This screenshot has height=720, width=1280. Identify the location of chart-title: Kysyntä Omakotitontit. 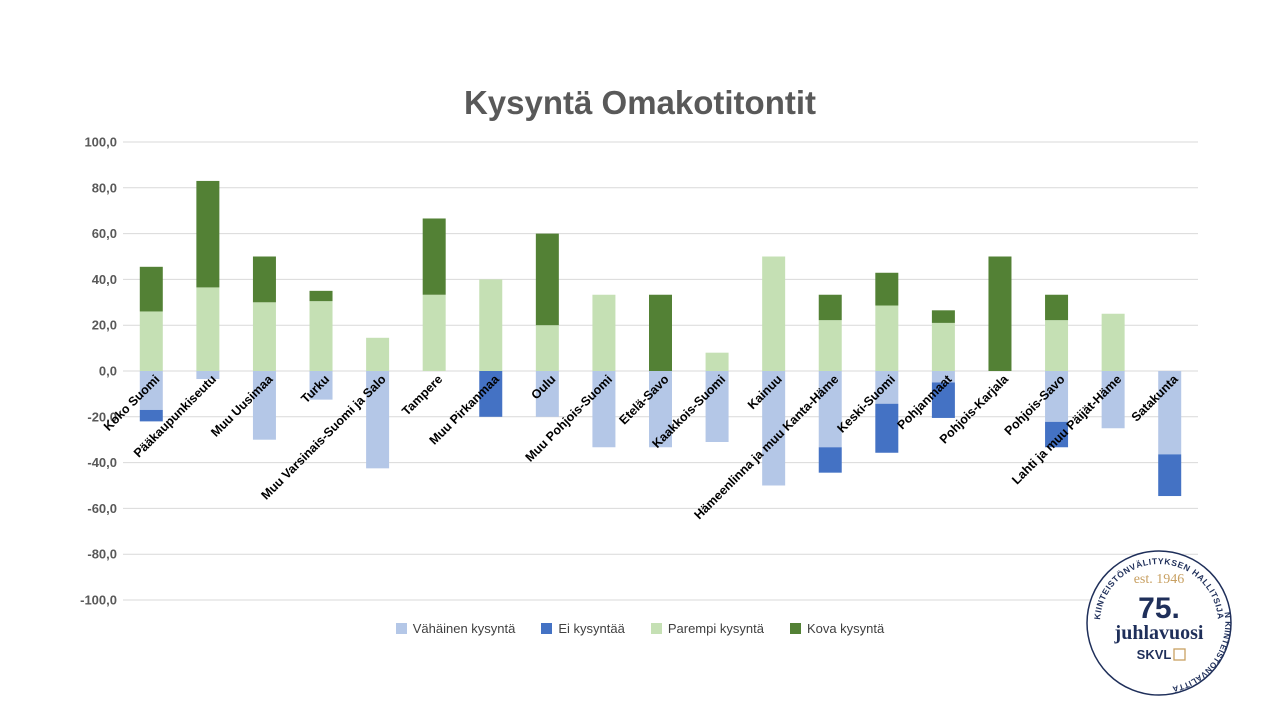
(640, 102).